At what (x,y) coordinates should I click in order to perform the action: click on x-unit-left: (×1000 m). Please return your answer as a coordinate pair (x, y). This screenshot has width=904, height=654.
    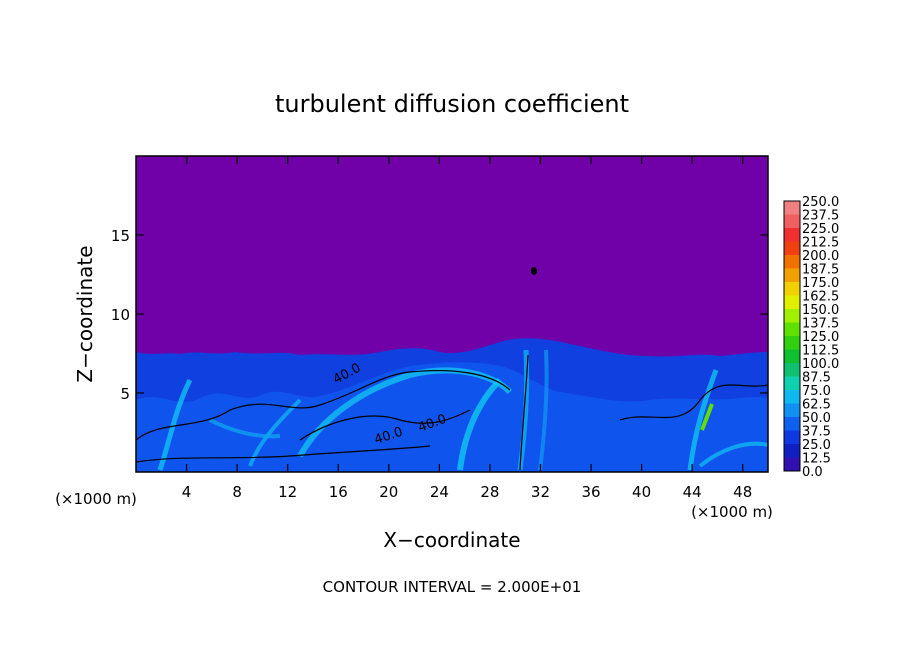
    Looking at the image, I should click on (96, 499).